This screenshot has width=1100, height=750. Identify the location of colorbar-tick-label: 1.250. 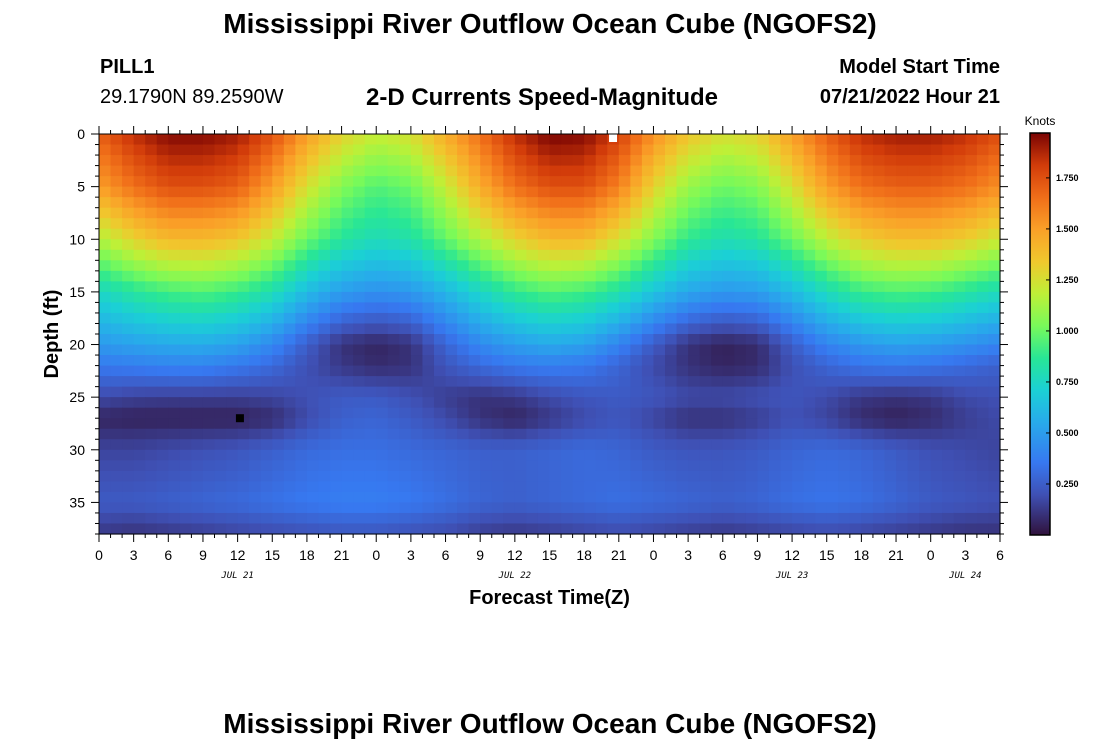
(1067, 280).